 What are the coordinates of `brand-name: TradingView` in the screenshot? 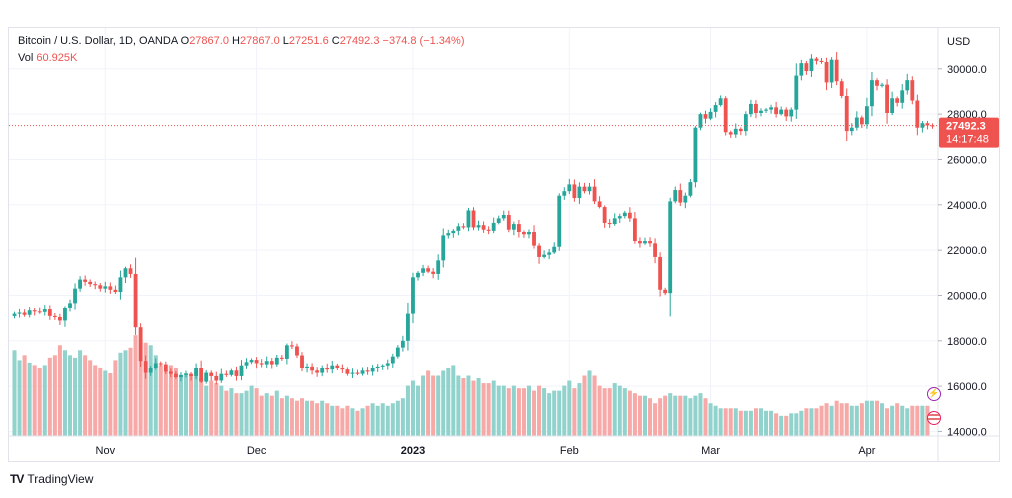 It's located at (60, 479).